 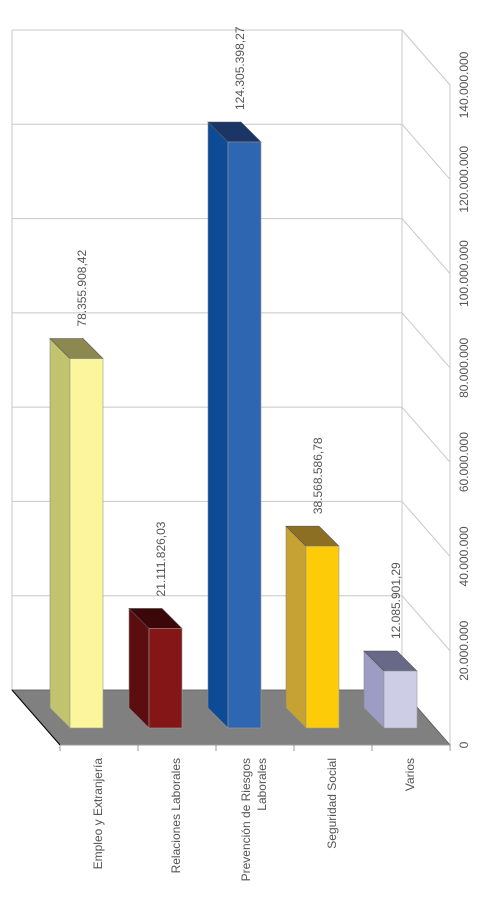 I want to click on floor-left-edge, so click(x=36, y=717).